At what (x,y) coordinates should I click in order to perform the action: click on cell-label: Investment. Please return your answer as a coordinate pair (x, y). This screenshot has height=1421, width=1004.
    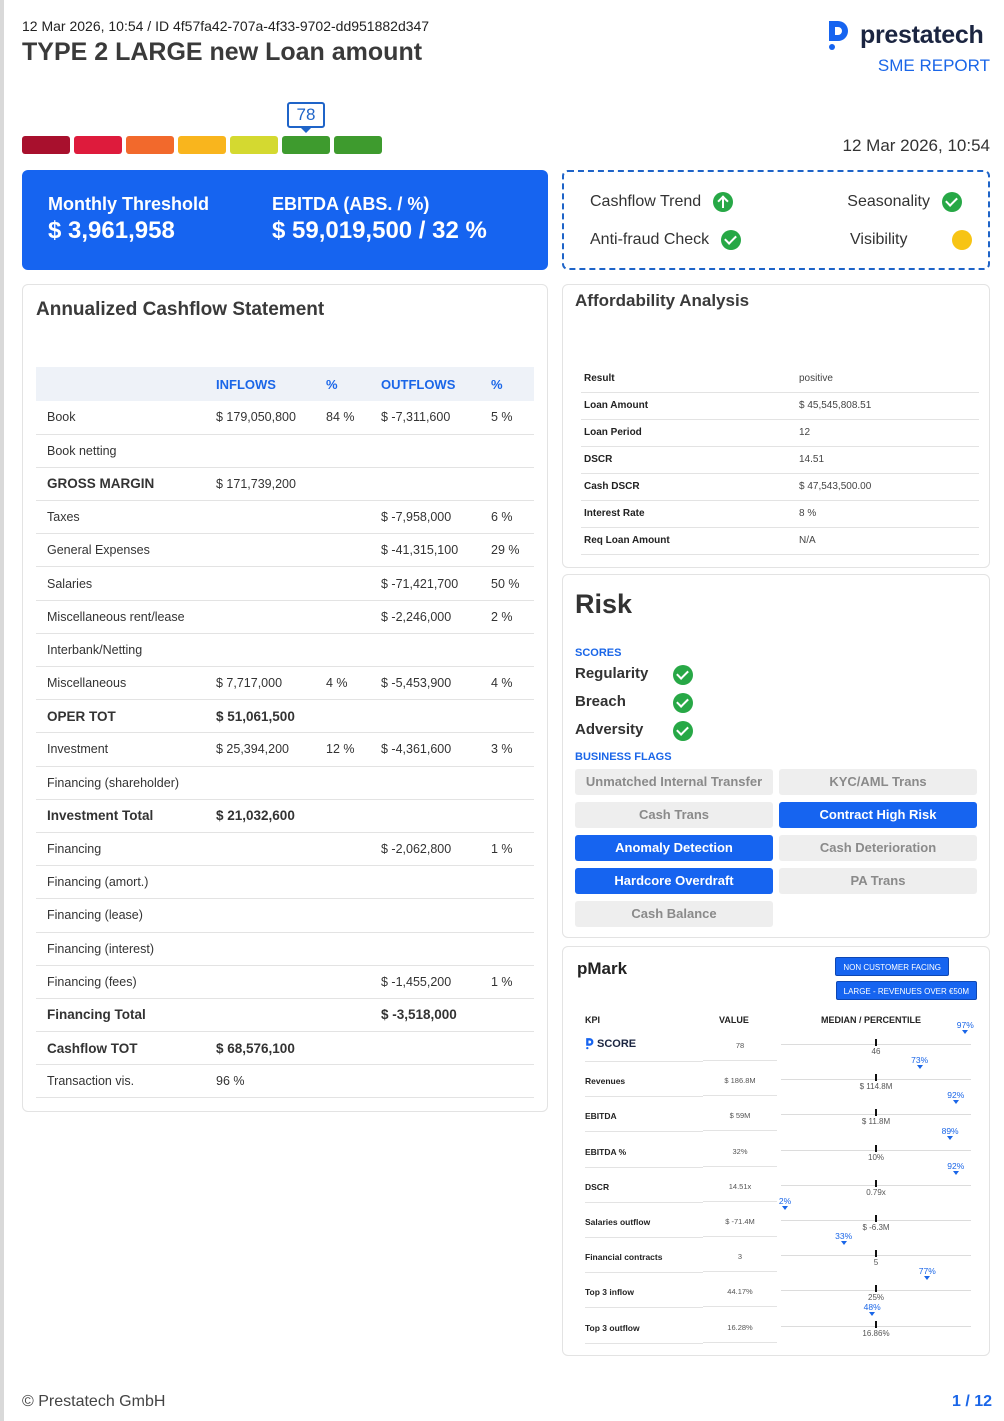
    Looking at the image, I should click on (126, 749).